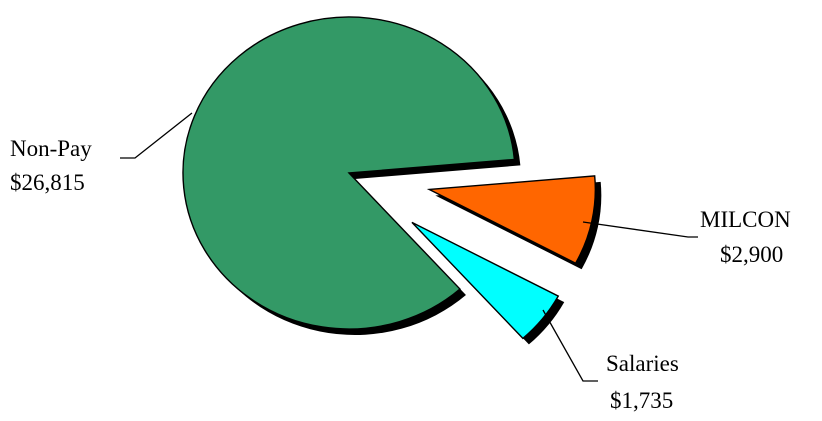  I want to click on label-salaries: Salaries, so click(642, 363).